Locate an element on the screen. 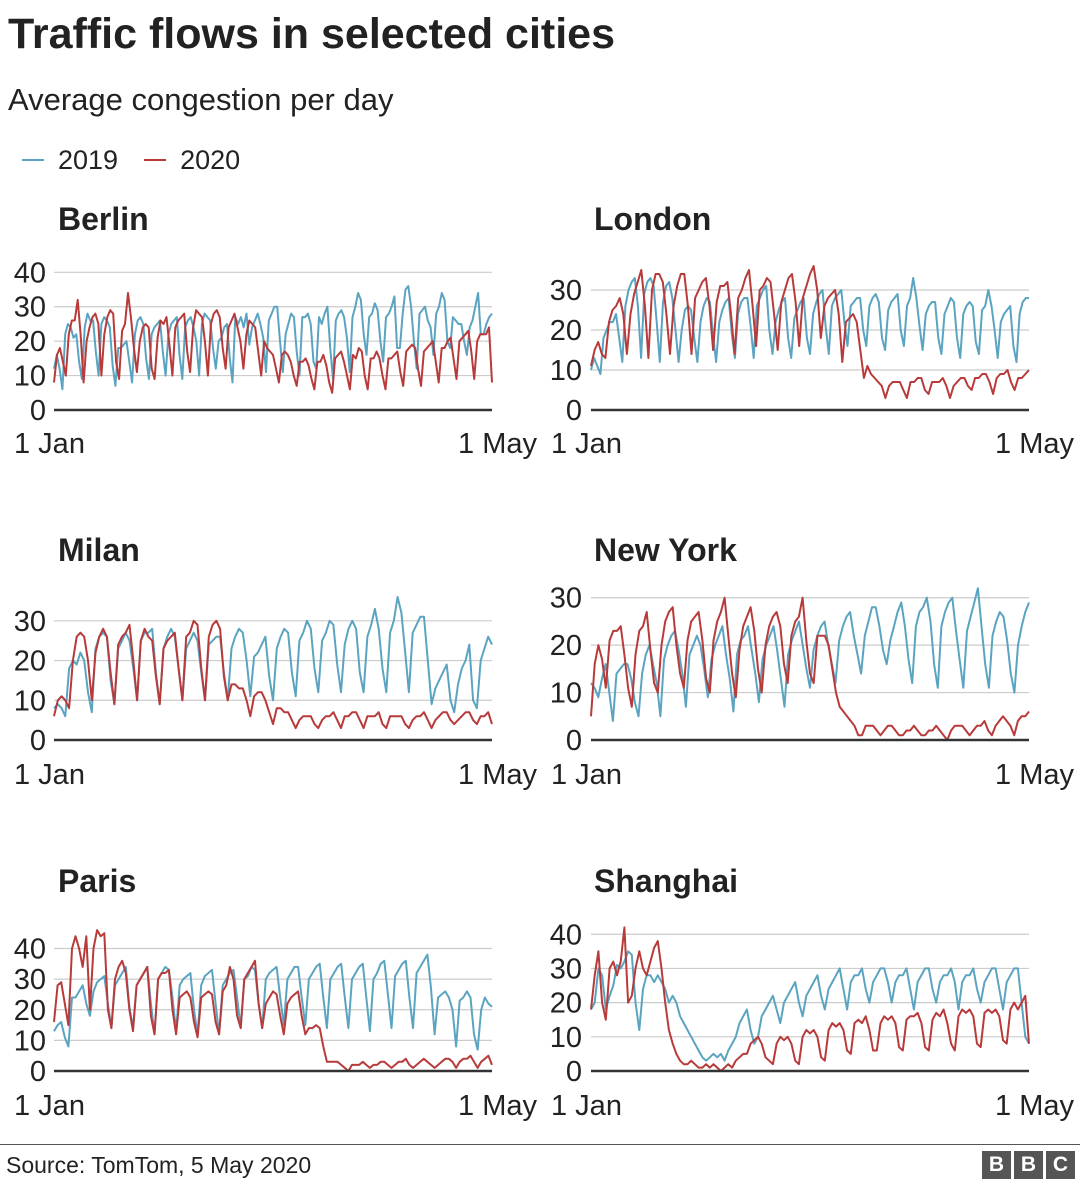 This screenshot has width=1080, height=1181. series-line-2020-new-york is located at coordinates (810, 668).